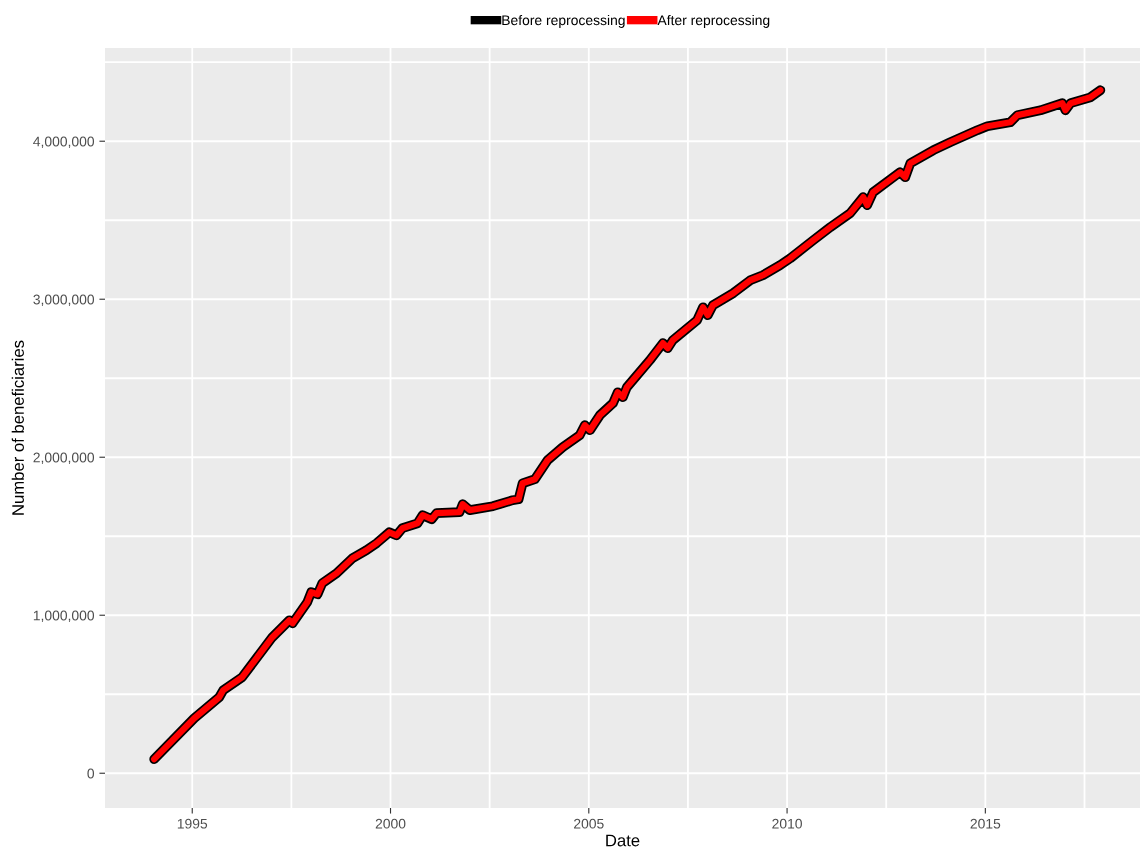 Image resolution: width=1143 pixels, height=856 pixels. Describe the element at coordinates (64, 616) in the screenshot. I see `y-tick-label: 1,000,000` at that location.